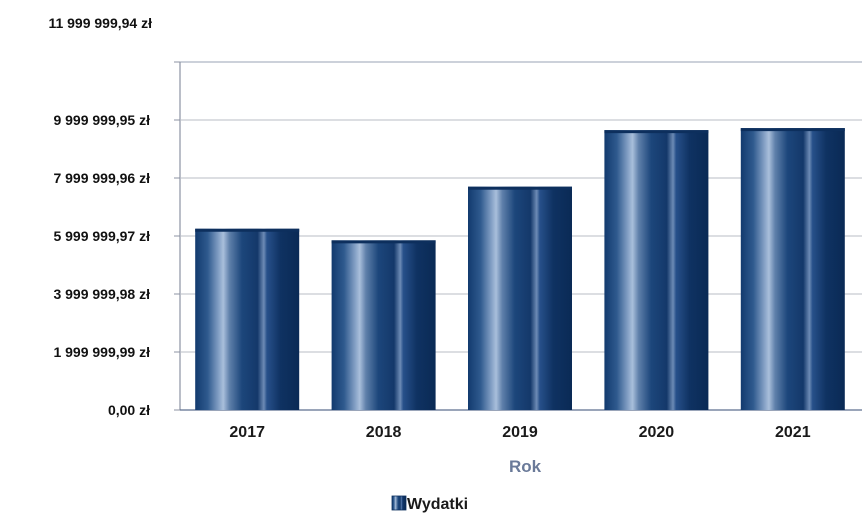  What do you see at coordinates (101, 236) in the screenshot?
I see `y-tick-label: 5 999 999,97 zł` at bounding box center [101, 236].